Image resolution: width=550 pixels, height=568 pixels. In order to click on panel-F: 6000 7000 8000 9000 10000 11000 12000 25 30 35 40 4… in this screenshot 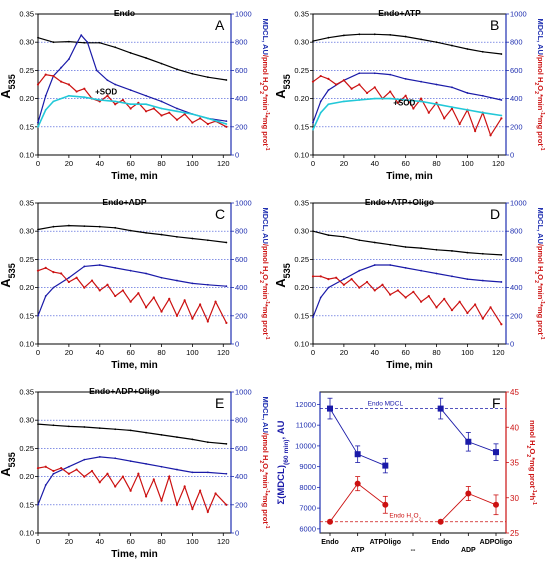, I will do `click(406, 471)`.